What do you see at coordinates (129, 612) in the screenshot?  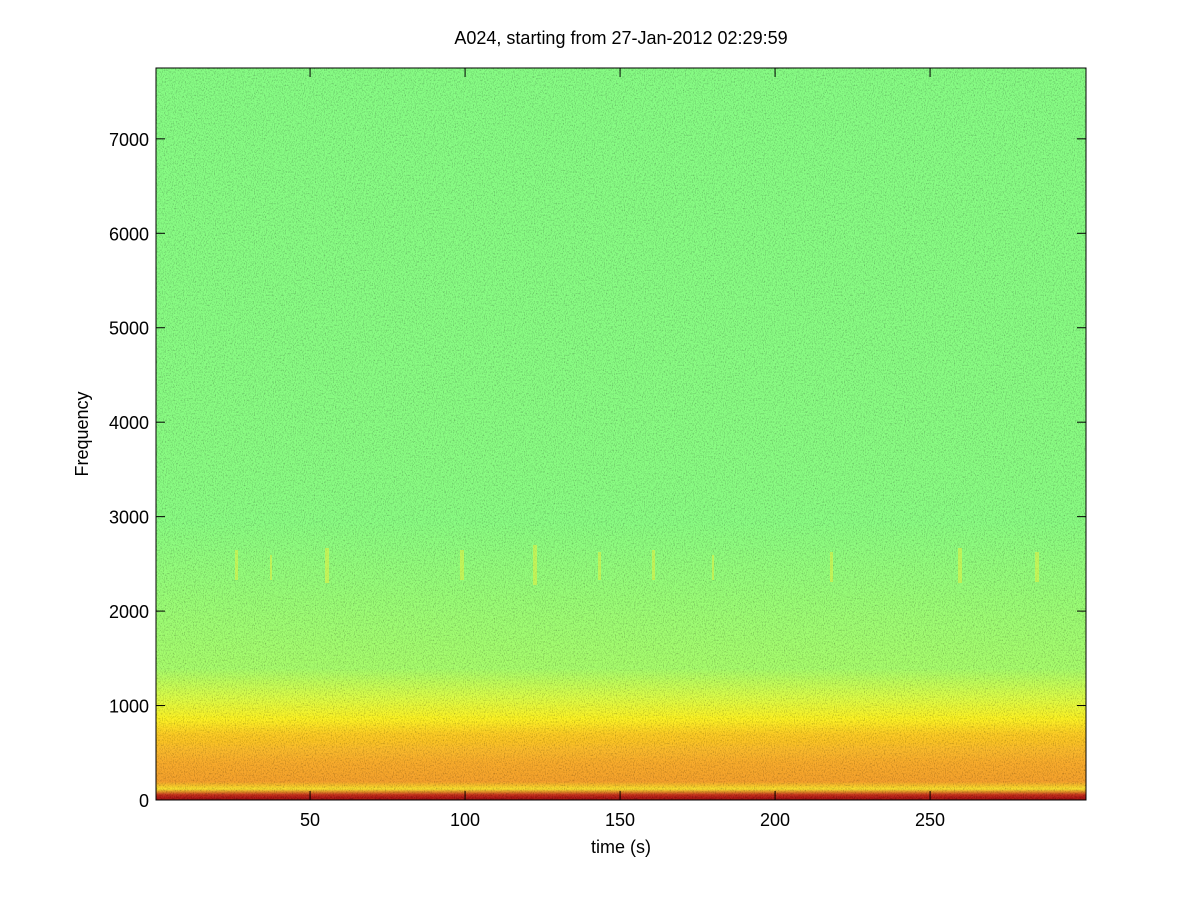 I see `y-tick-label: 2000` at bounding box center [129, 612].